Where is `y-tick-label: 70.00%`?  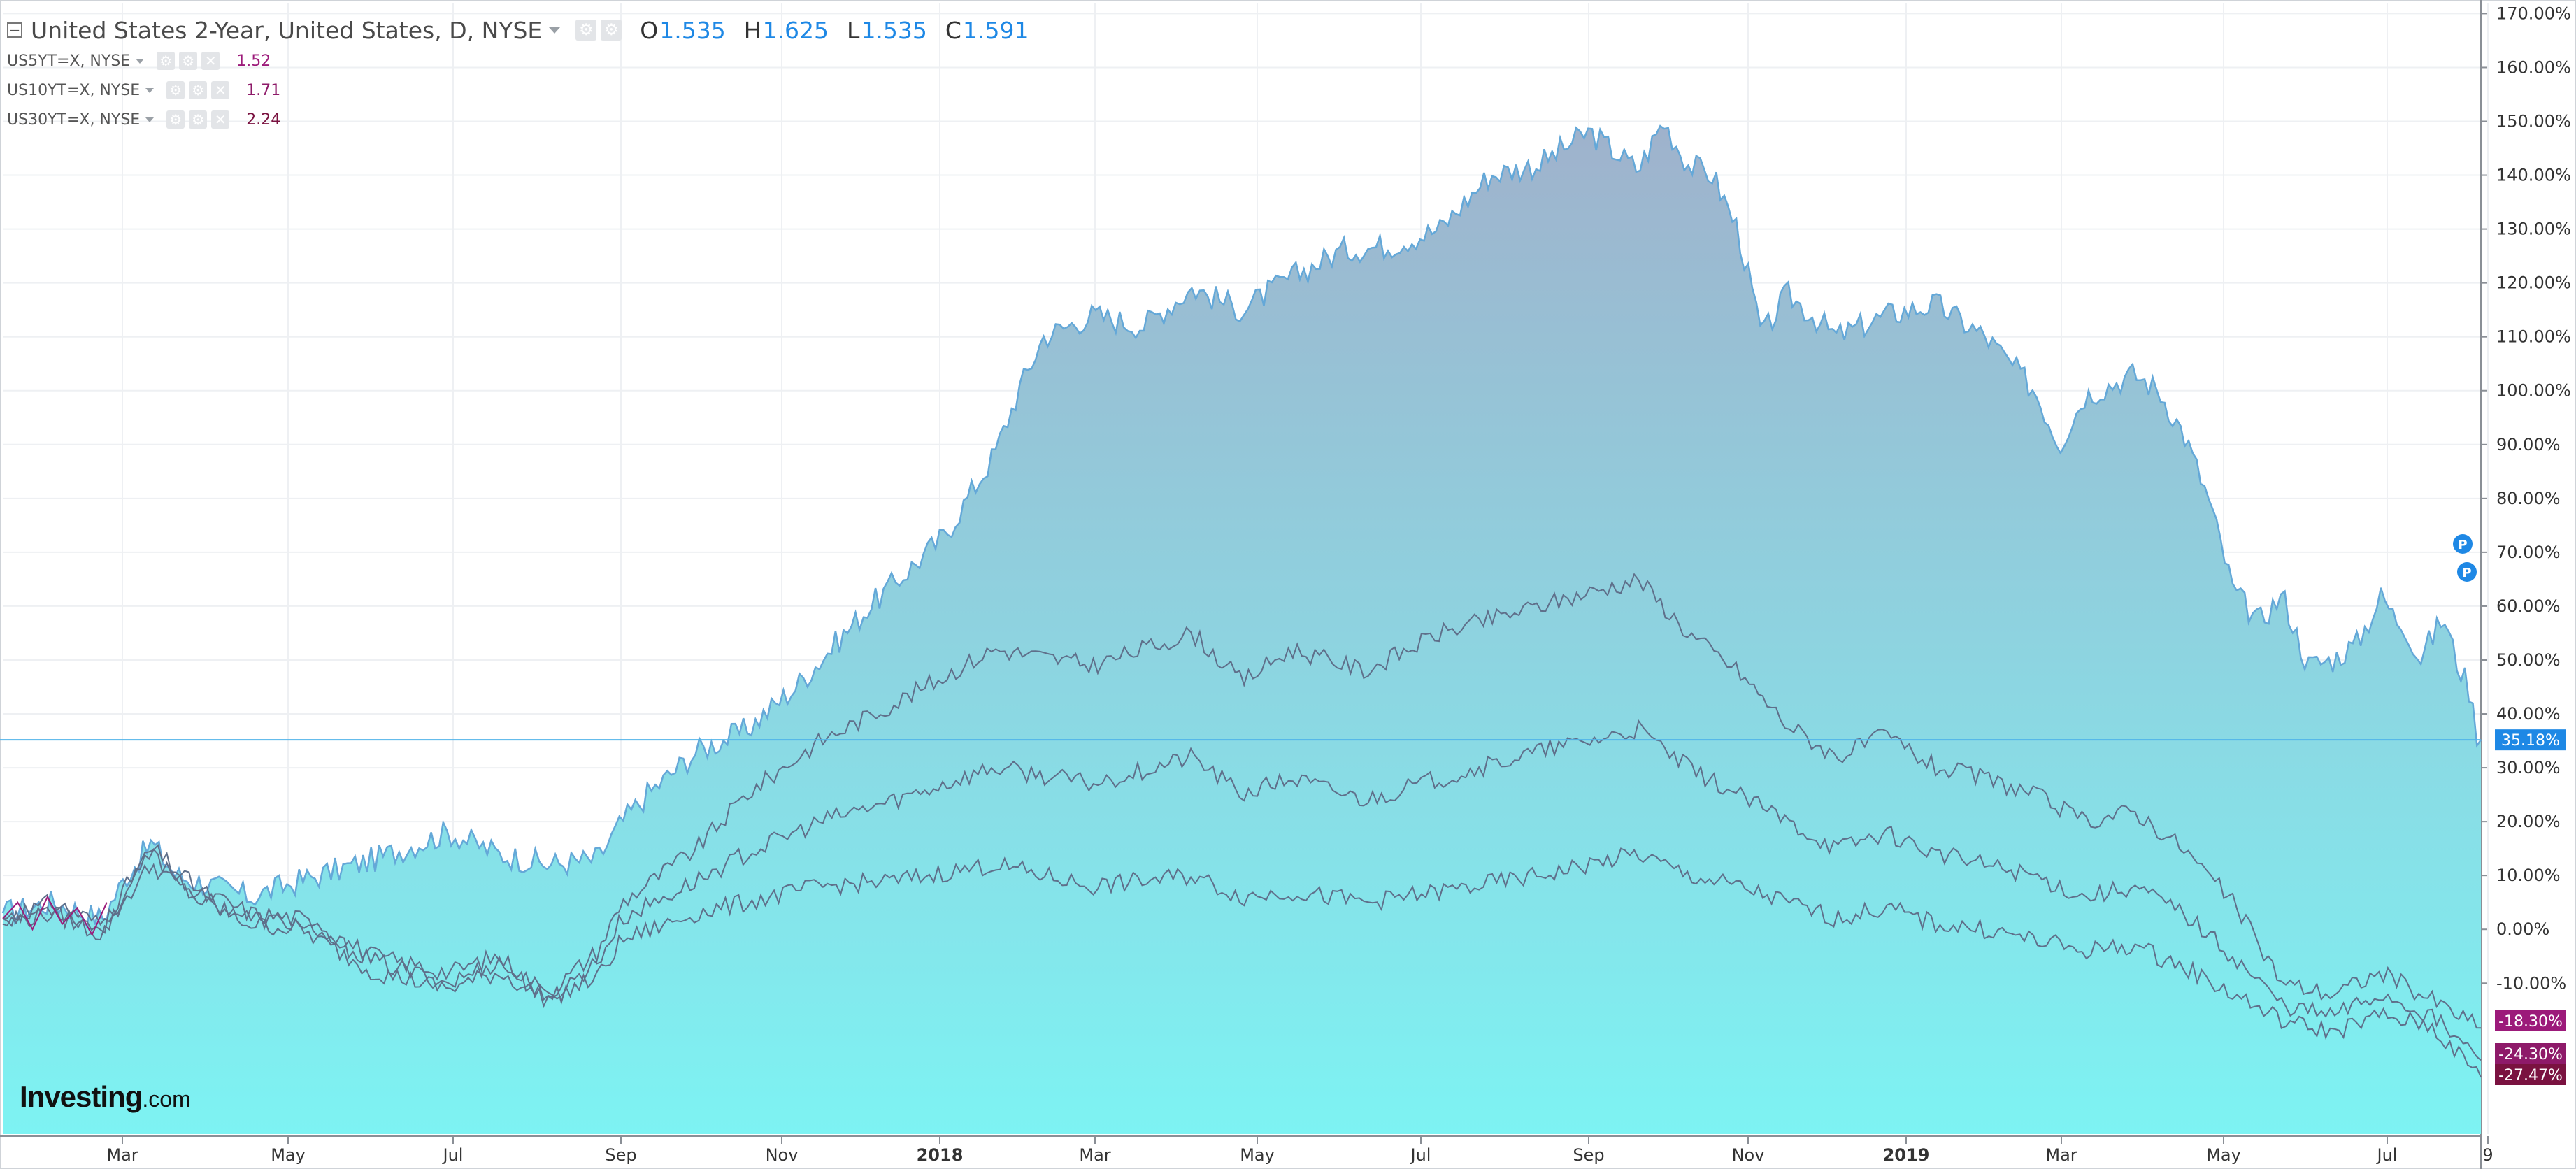 y-tick-label: 70.00% is located at coordinates (2528, 552).